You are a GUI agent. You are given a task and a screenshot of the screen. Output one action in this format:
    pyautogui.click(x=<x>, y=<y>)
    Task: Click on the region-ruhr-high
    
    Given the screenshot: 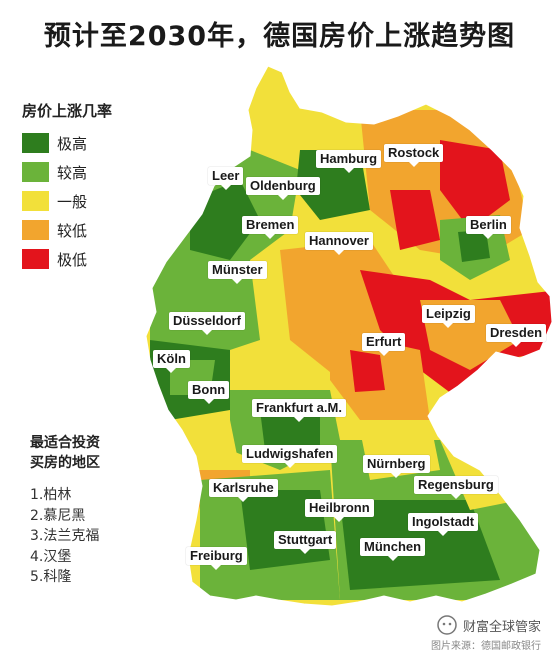 What is the action you would take?
    pyautogui.click(x=205, y=310)
    